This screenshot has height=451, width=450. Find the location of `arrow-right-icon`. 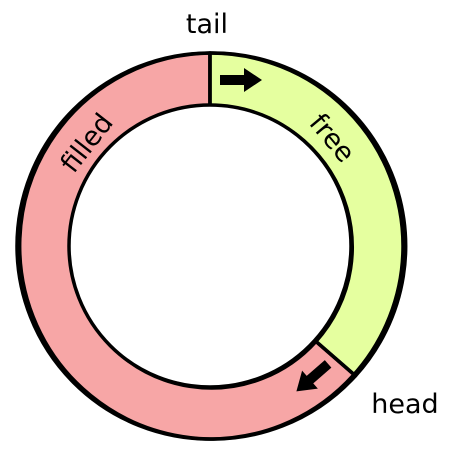

arrow-right-icon is located at coordinates (241, 80).